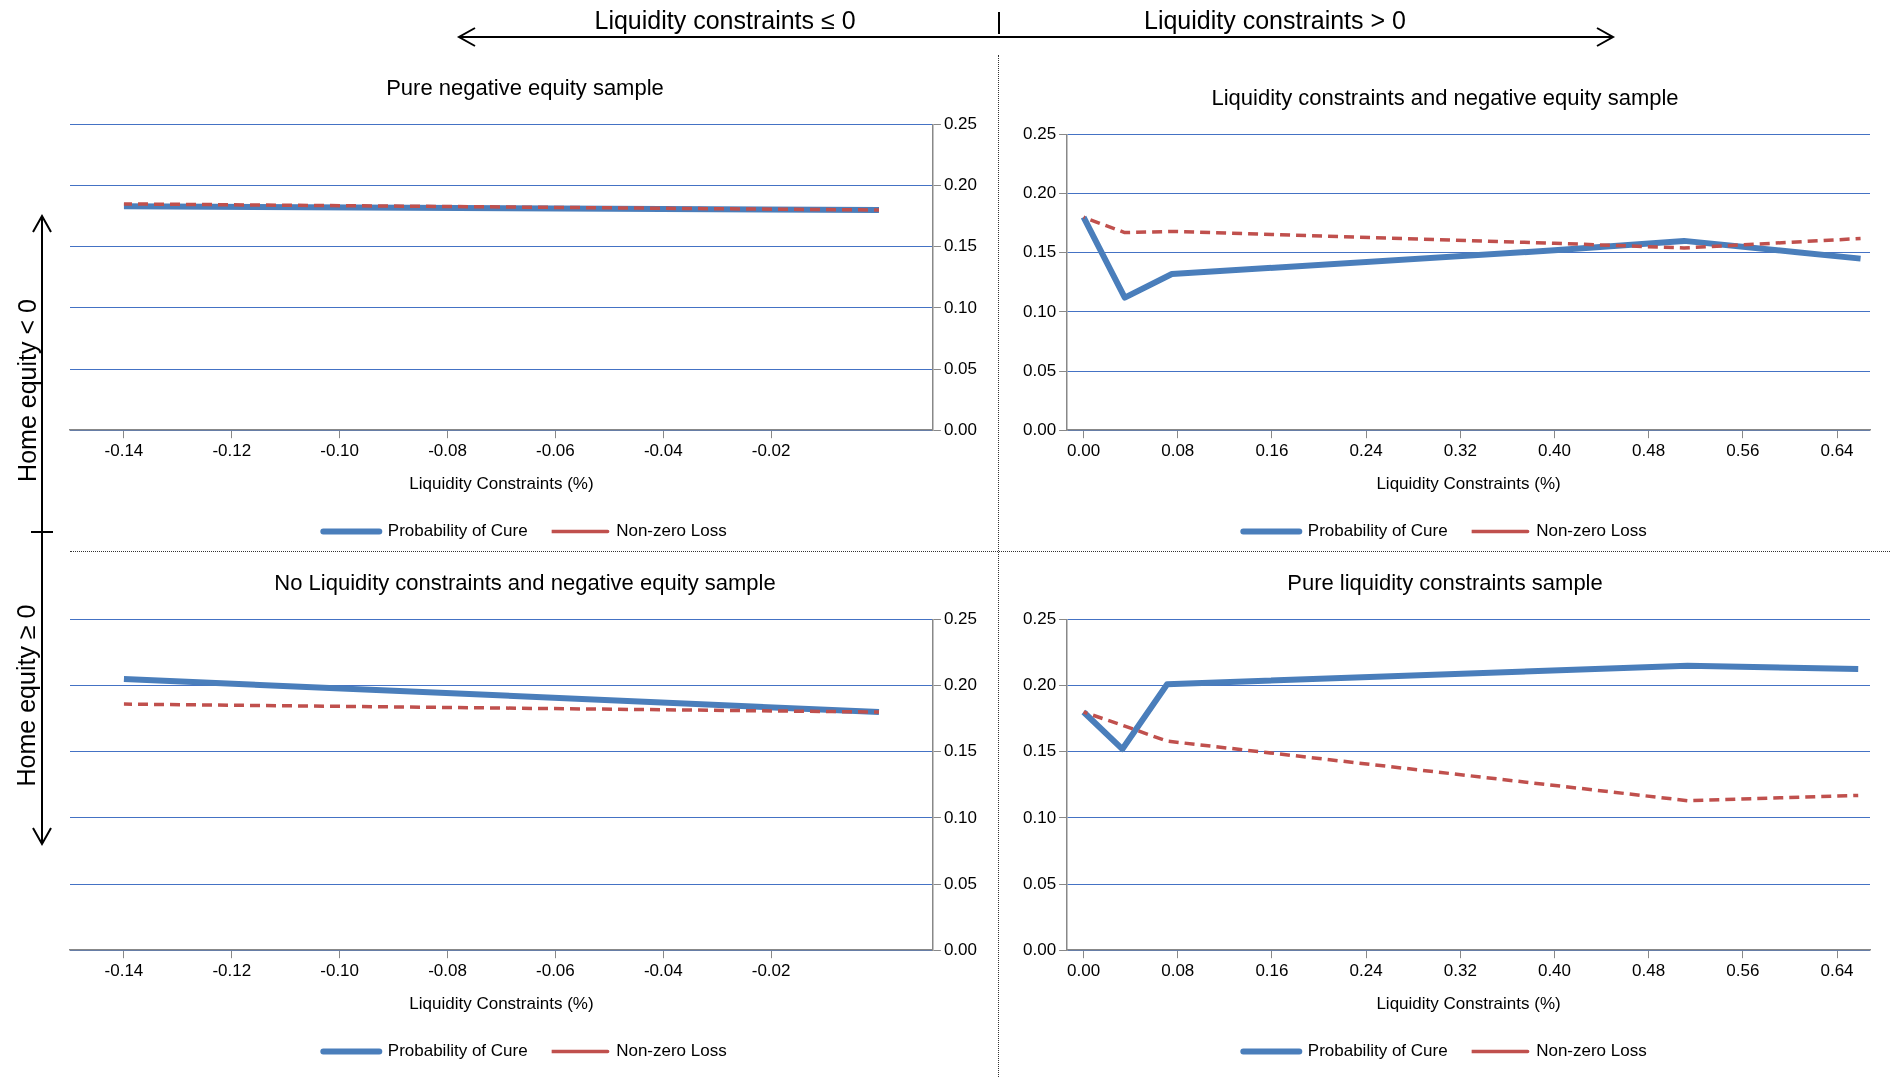 This screenshot has width=1890, height=1077. Describe the element at coordinates (725, 20) in the screenshot. I see `text: Liquidity constraints ≤ 0` at that location.